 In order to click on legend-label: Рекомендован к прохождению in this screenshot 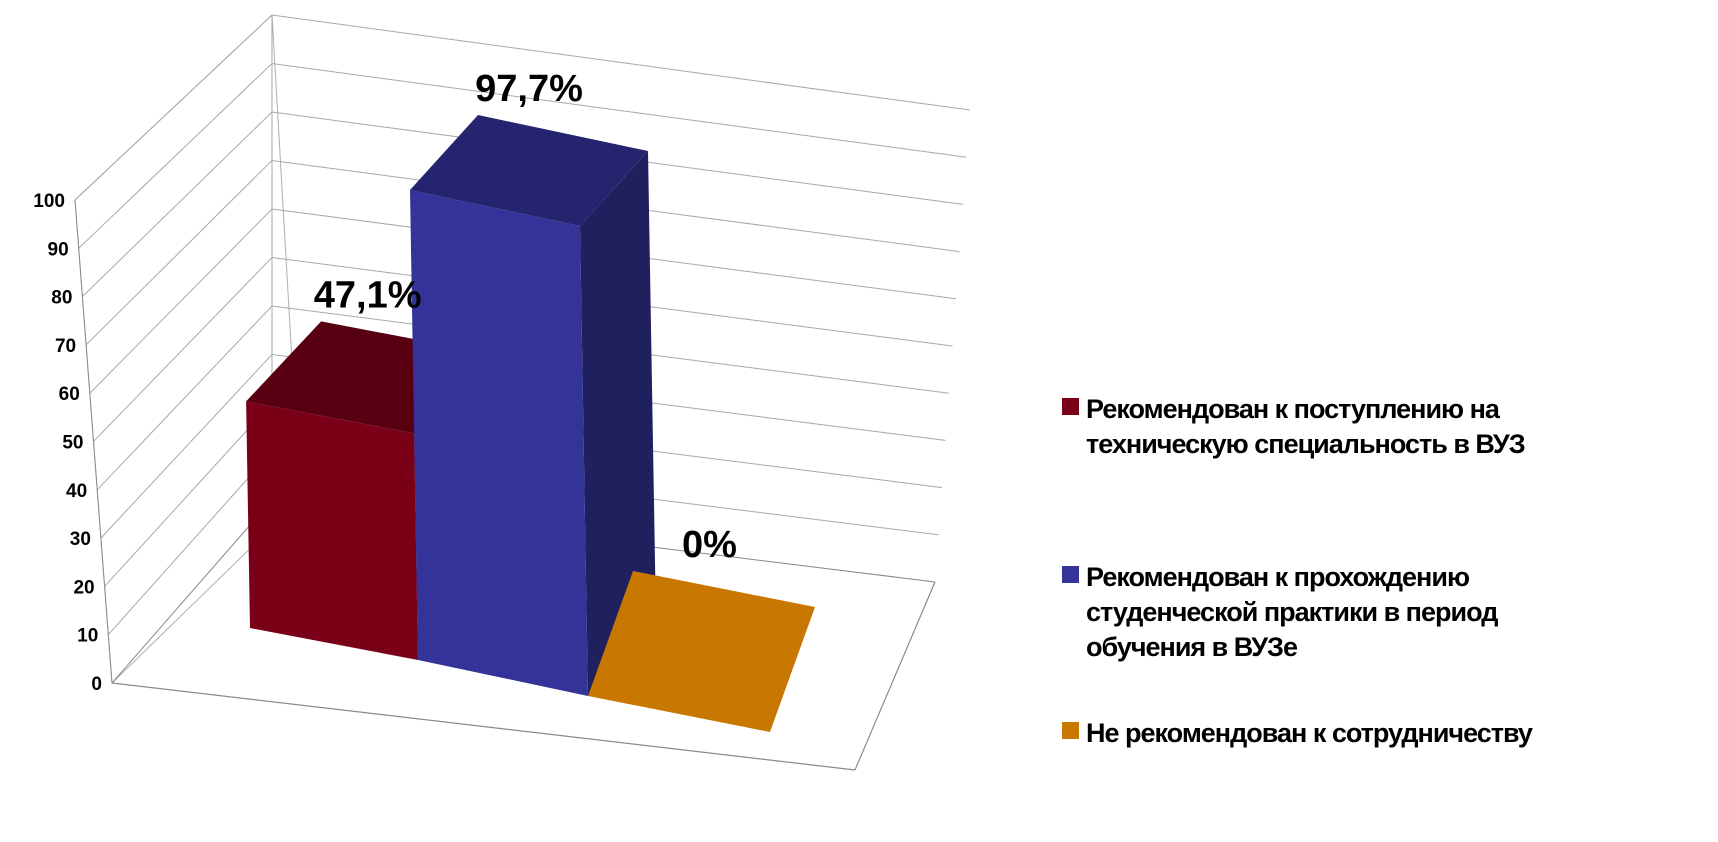, I will do `click(1277, 577)`.